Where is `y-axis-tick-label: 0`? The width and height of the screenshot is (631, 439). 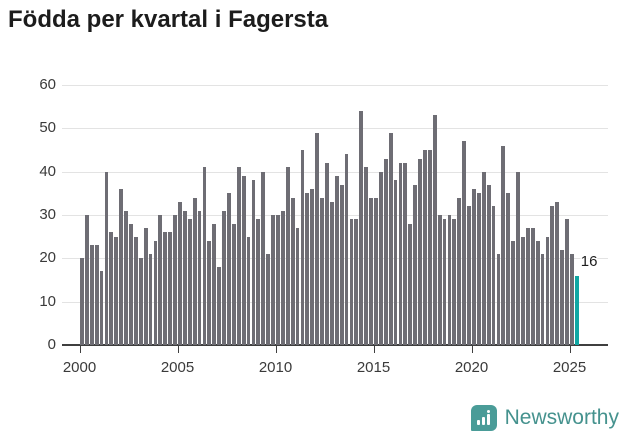 y-axis-tick-label: 0 is located at coordinates (51, 344).